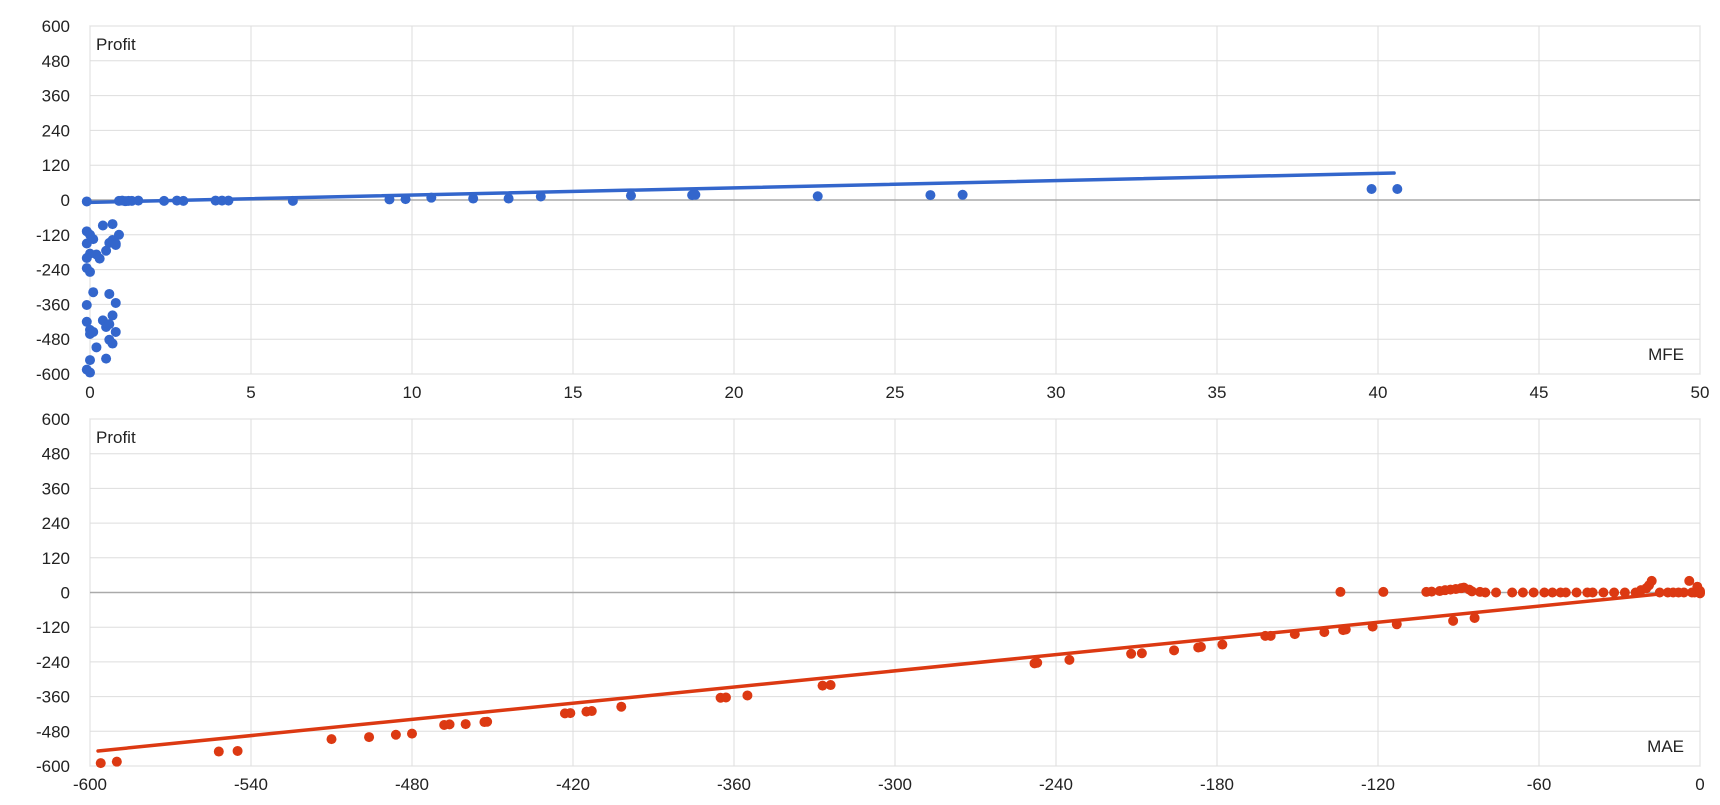  What do you see at coordinates (53, 697) in the screenshot?
I see `y-tick-label: -360` at bounding box center [53, 697].